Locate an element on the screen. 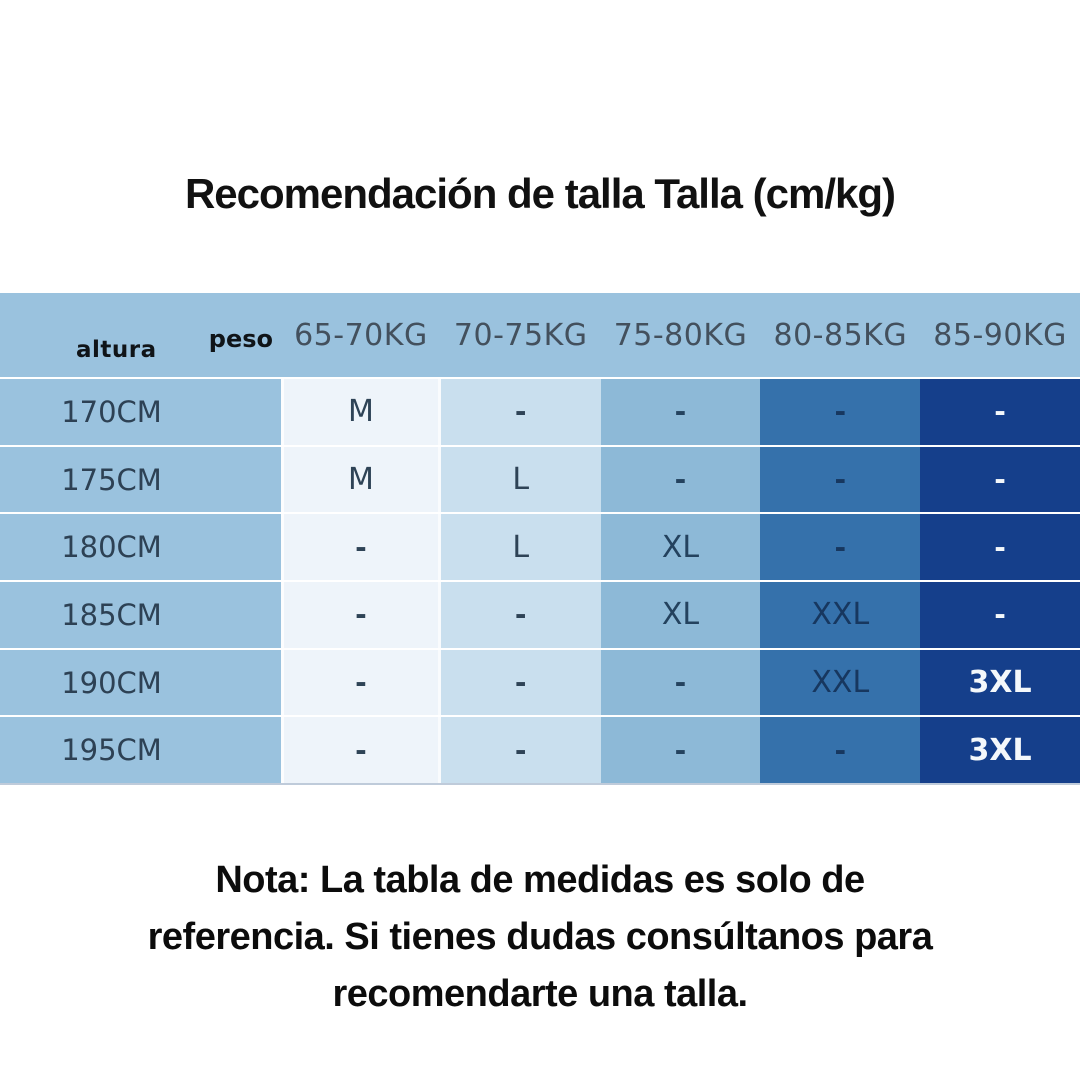  table-row: 170CM M - - - - is located at coordinates (540, 411).